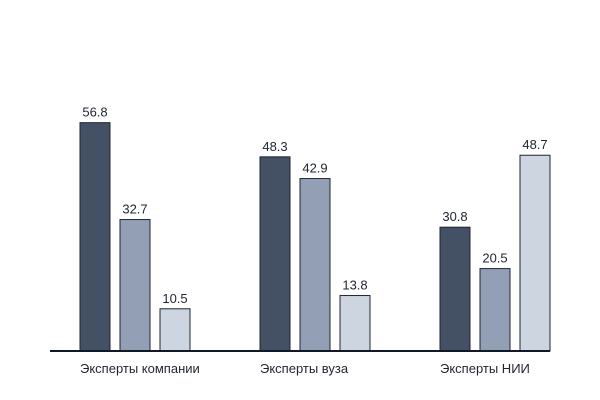  I want to click on value-label-3-2: 20.5, so click(494, 258).